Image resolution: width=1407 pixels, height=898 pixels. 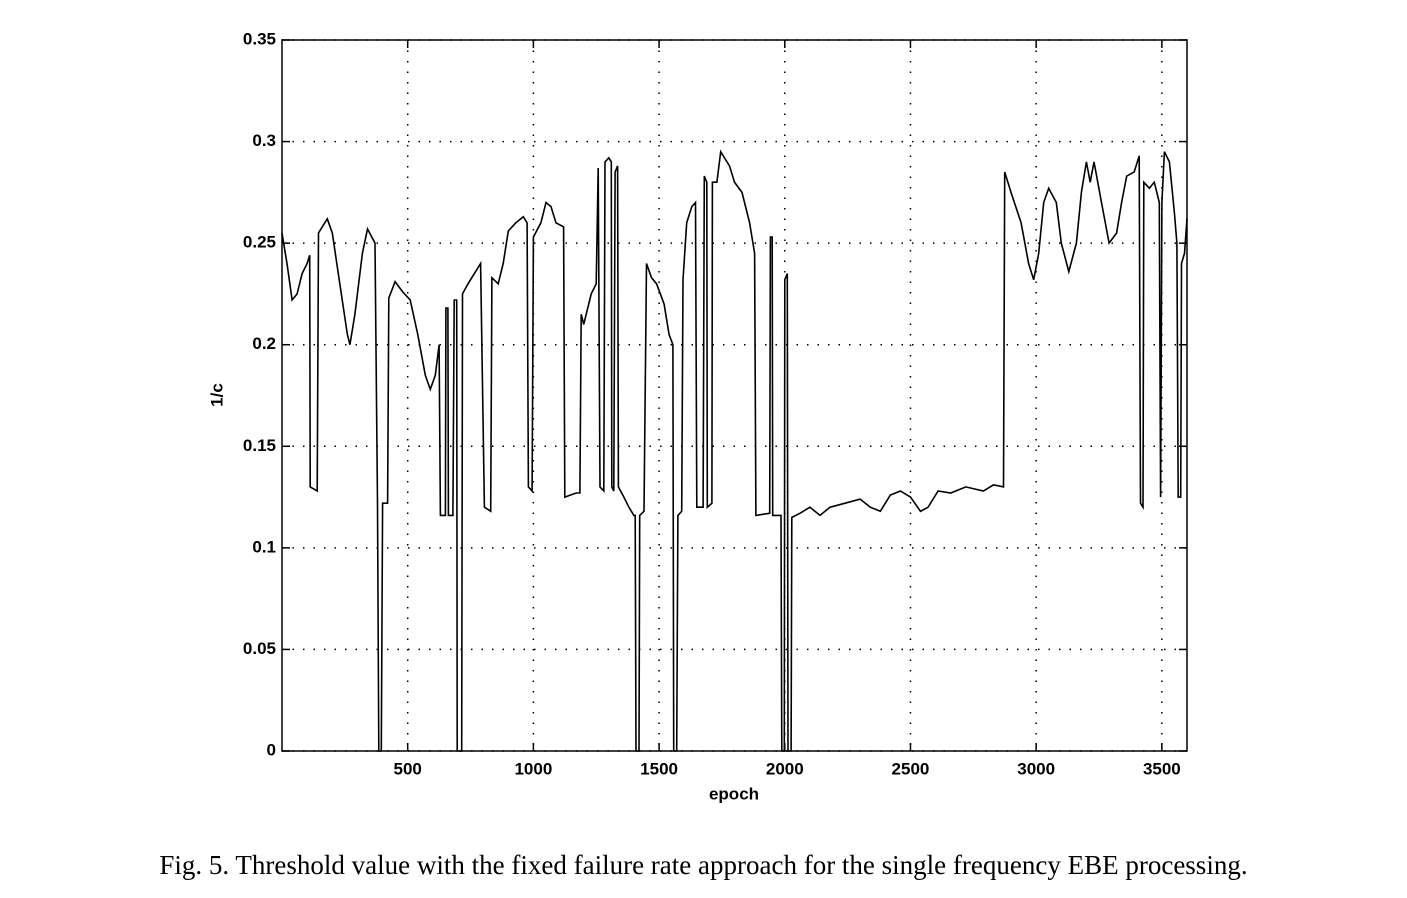 What do you see at coordinates (659, 768) in the screenshot?
I see `x-tick-label: 1500` at bounding box center [659, 768].